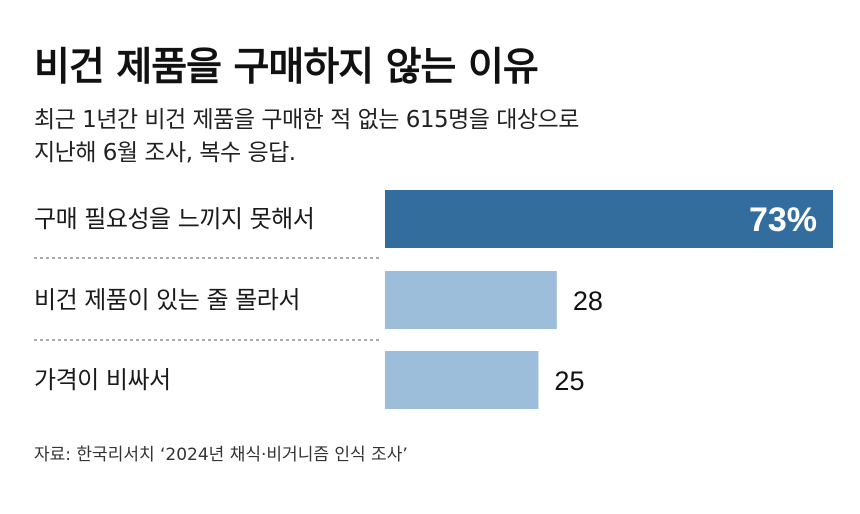  I want to click on value-label-3: 25, so click(569, 381).